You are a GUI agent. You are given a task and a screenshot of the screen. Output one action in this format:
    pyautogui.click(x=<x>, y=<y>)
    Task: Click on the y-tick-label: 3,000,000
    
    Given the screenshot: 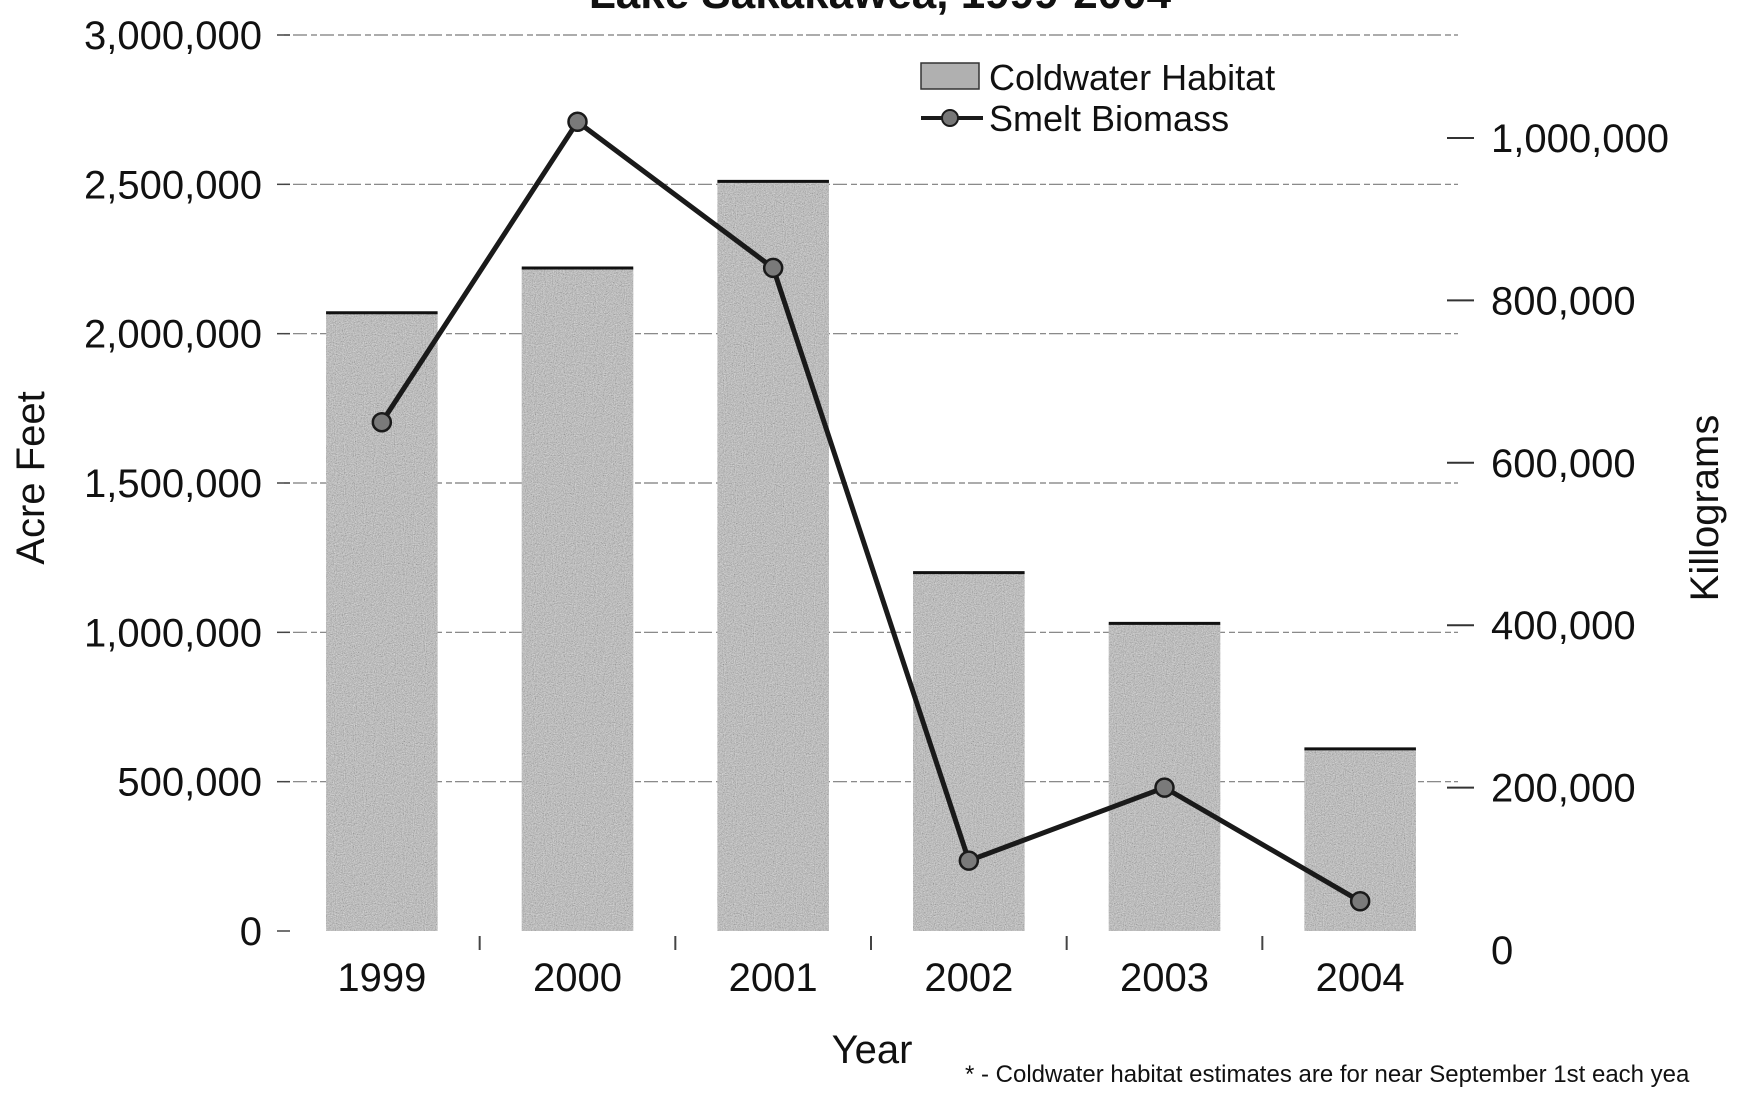 What is the action you would take?
    pyautogui.click(x=173, y=36)
    